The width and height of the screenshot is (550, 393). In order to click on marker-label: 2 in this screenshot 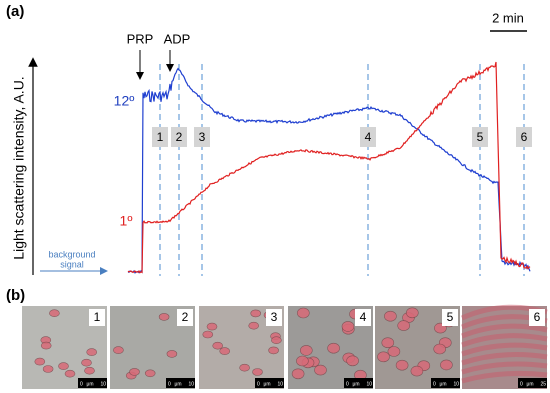, I will do `click(179, 137)`.